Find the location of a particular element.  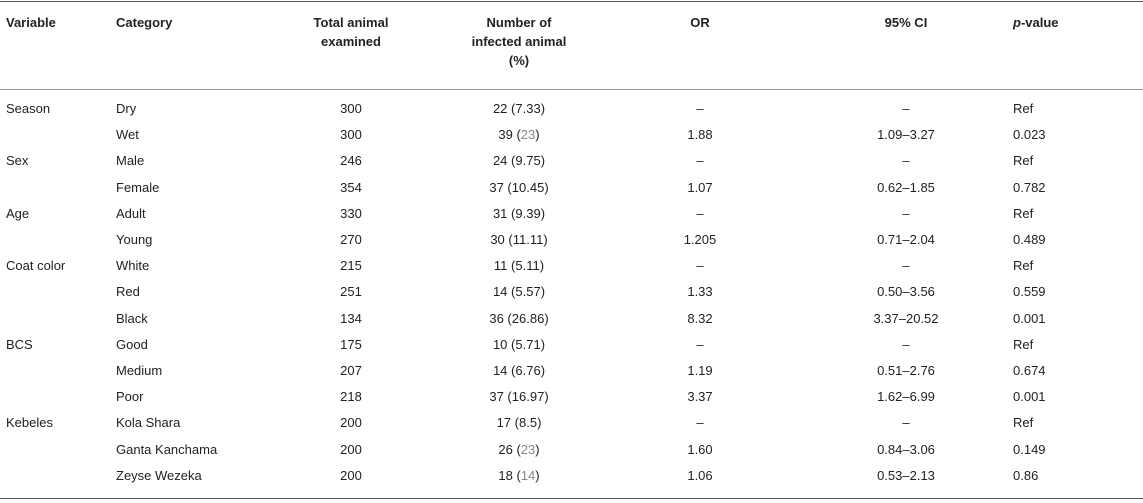

cell-category: Medium is located at coordinates (139, 370).